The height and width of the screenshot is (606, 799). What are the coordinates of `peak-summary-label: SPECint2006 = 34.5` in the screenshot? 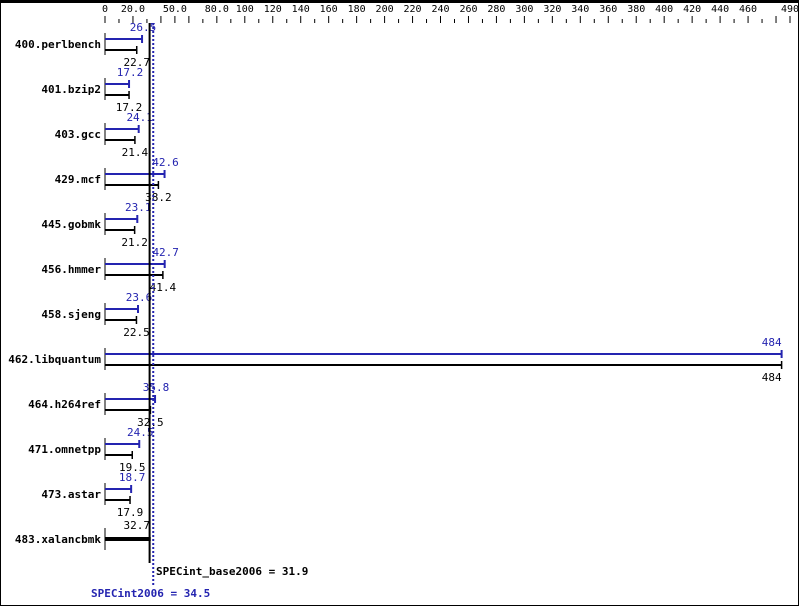 It's located at (150, 593).